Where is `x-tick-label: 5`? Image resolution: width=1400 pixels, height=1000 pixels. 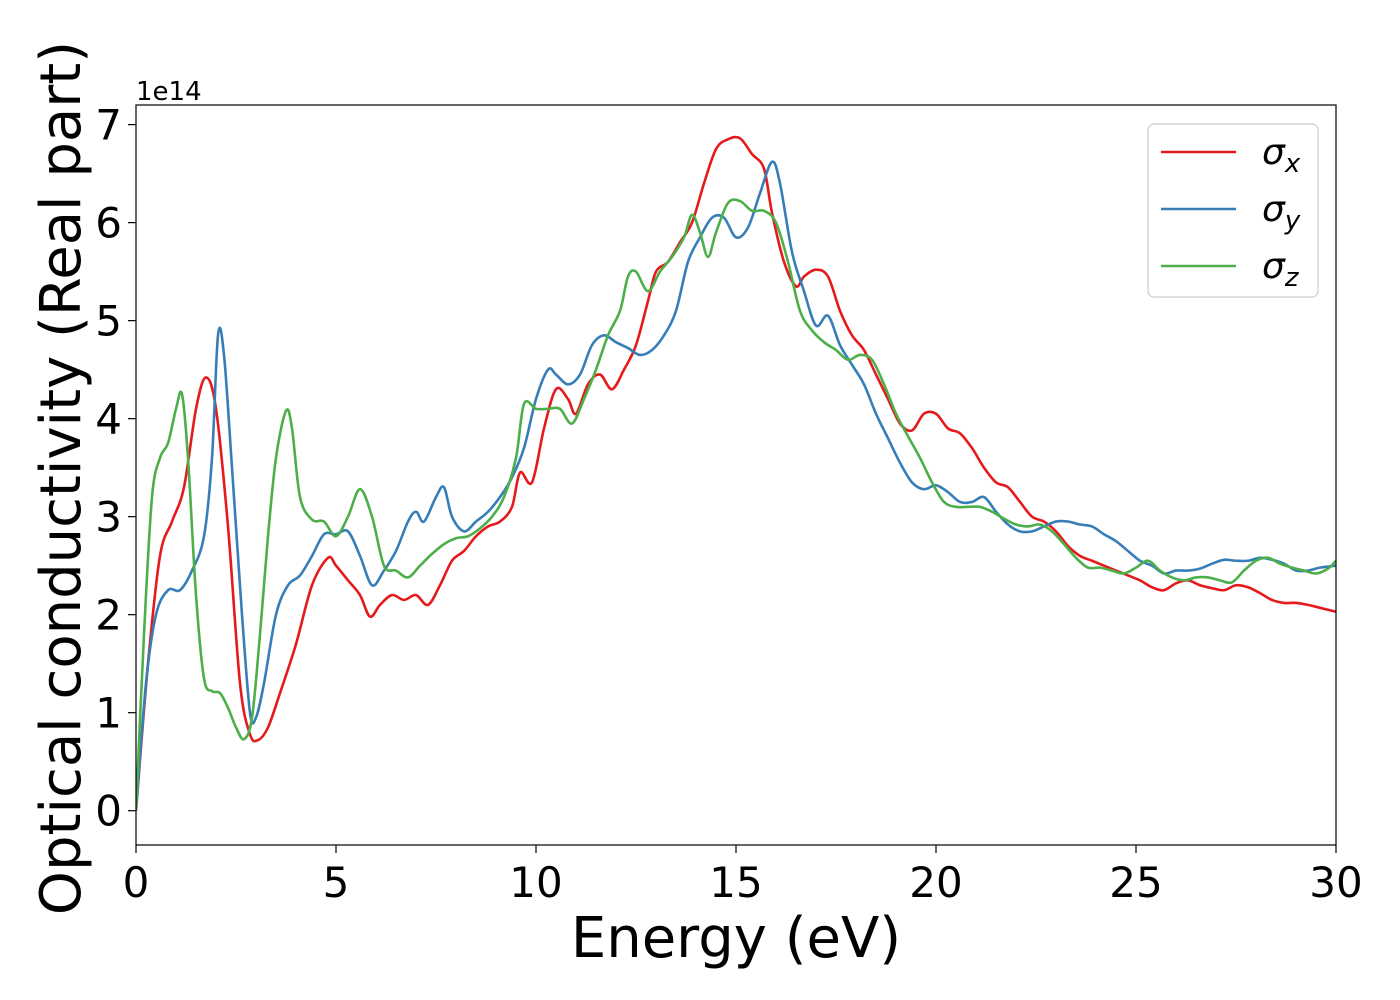
x-tick-label: 5 is located at coordinates (336, 882).